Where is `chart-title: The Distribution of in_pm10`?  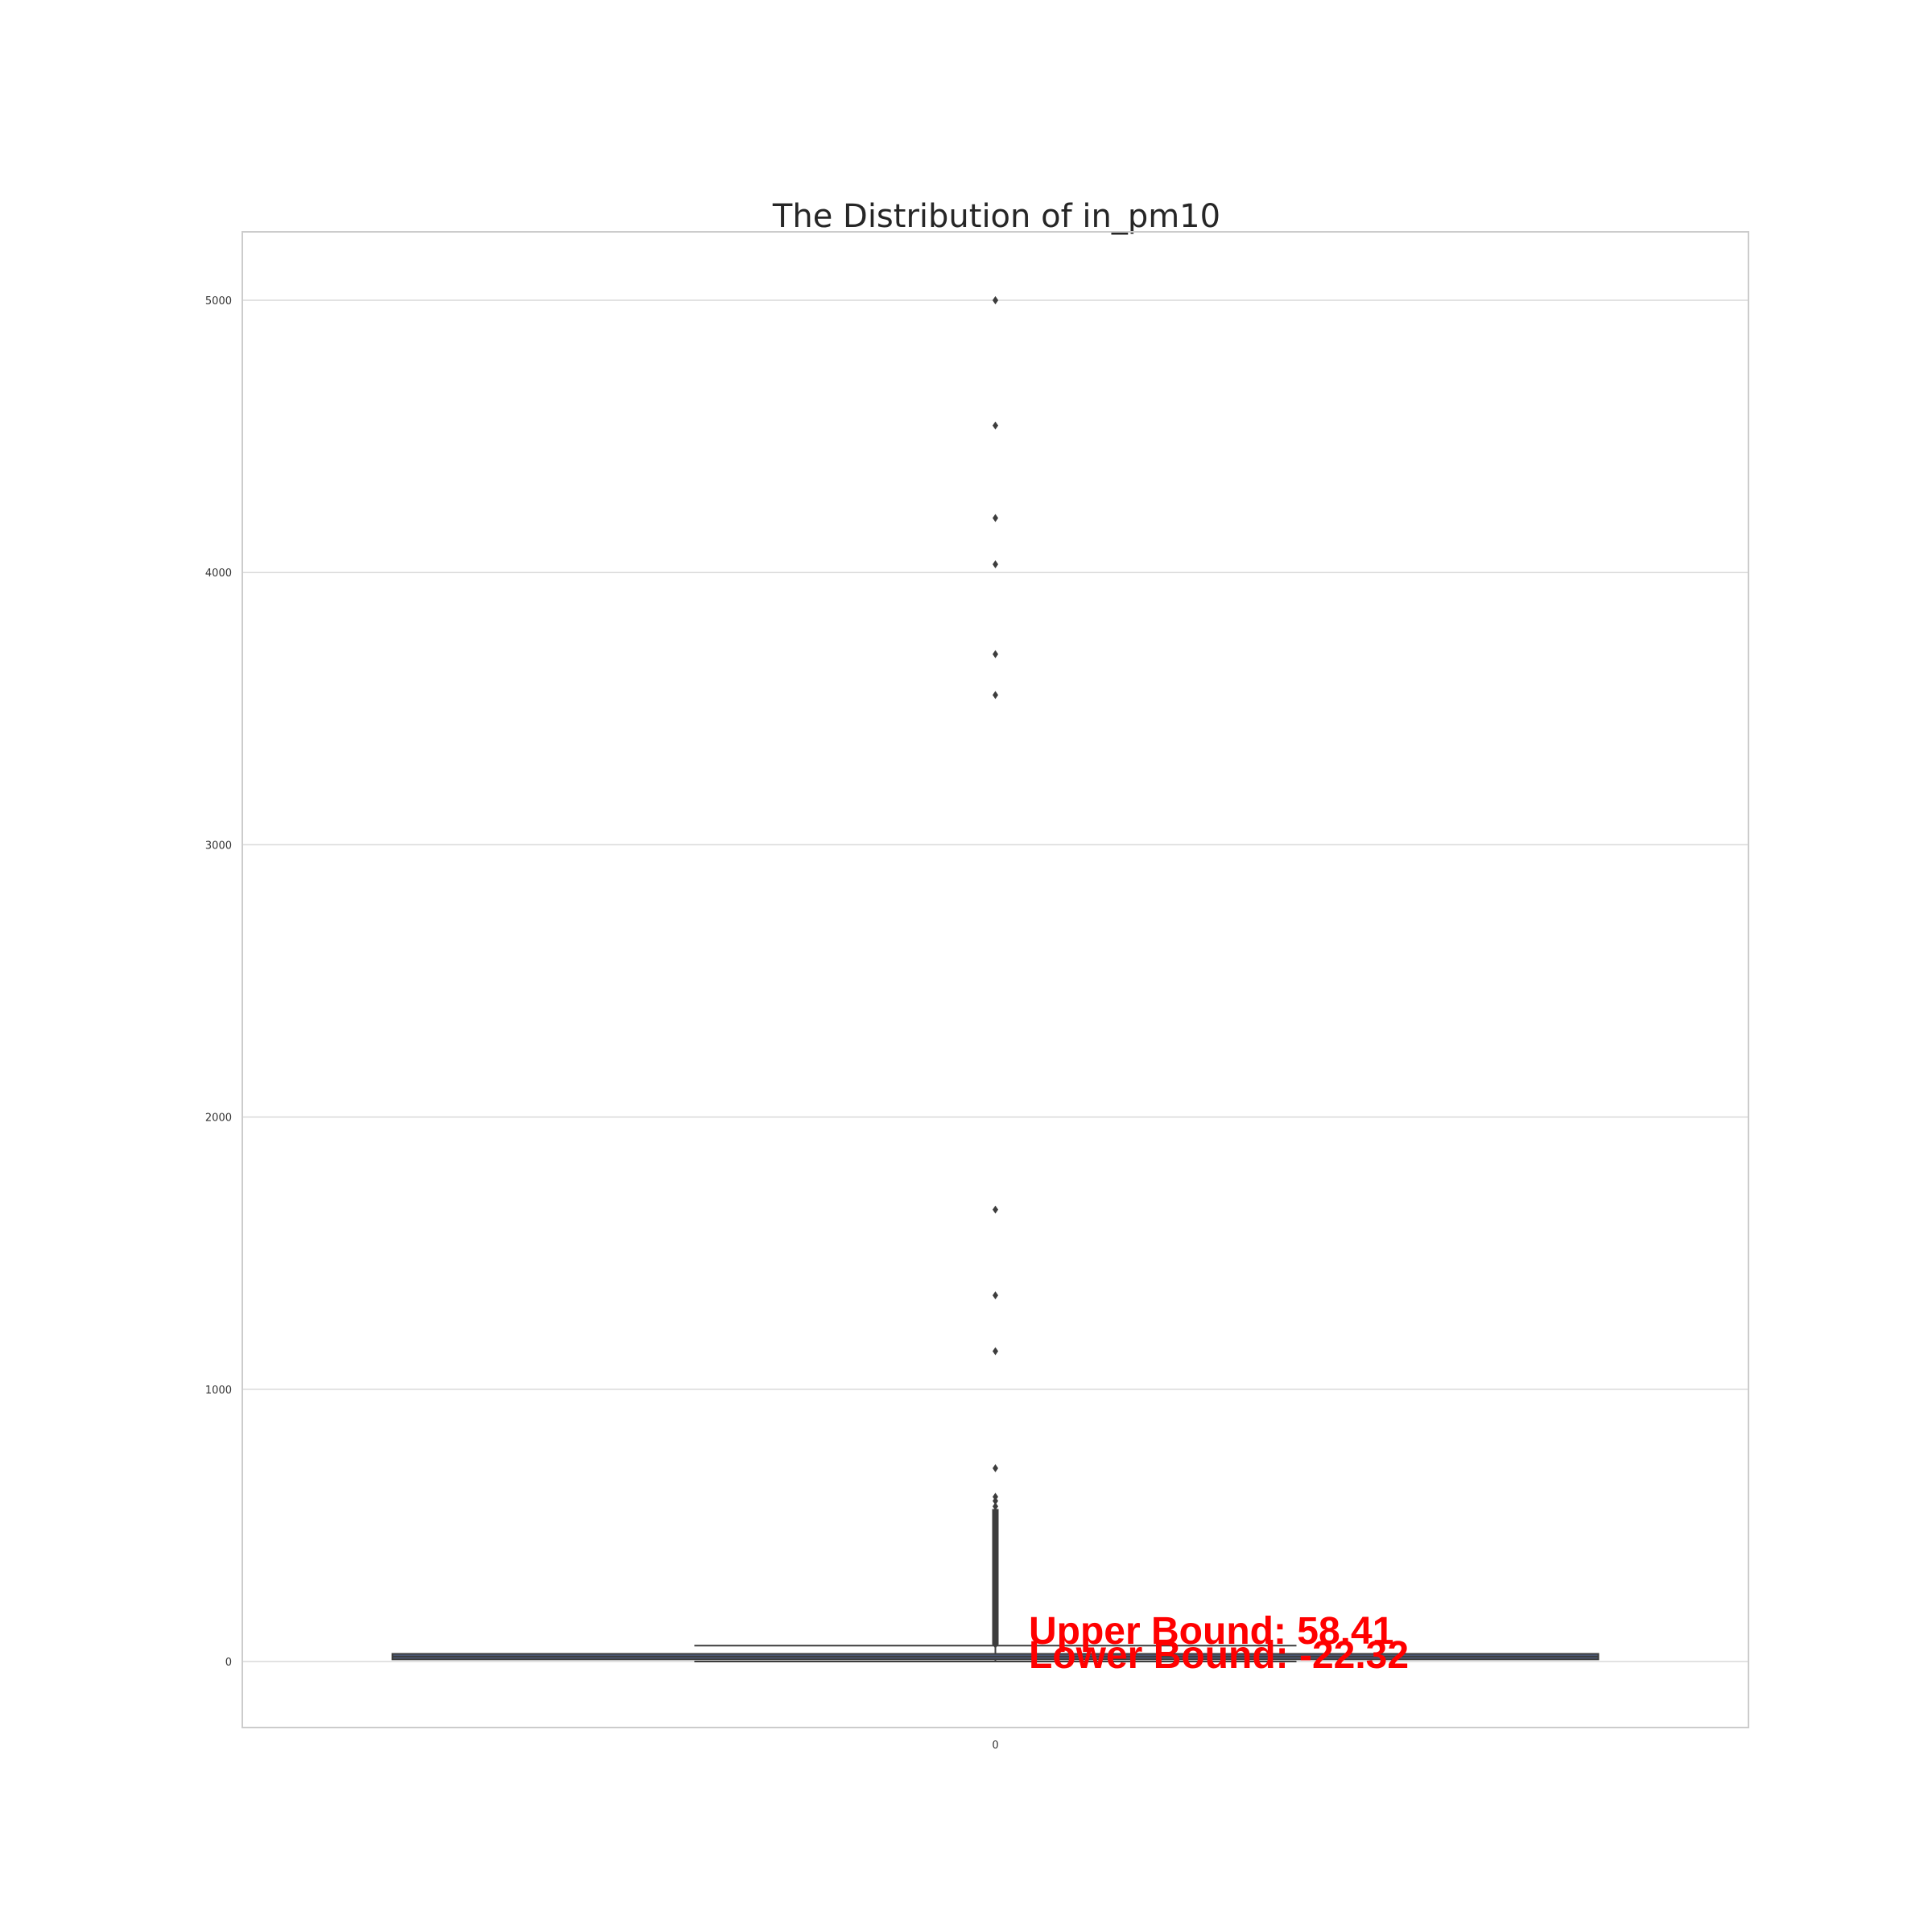
chart-title: The Distribution of in_pm10 is located at coordinates (996, 216).